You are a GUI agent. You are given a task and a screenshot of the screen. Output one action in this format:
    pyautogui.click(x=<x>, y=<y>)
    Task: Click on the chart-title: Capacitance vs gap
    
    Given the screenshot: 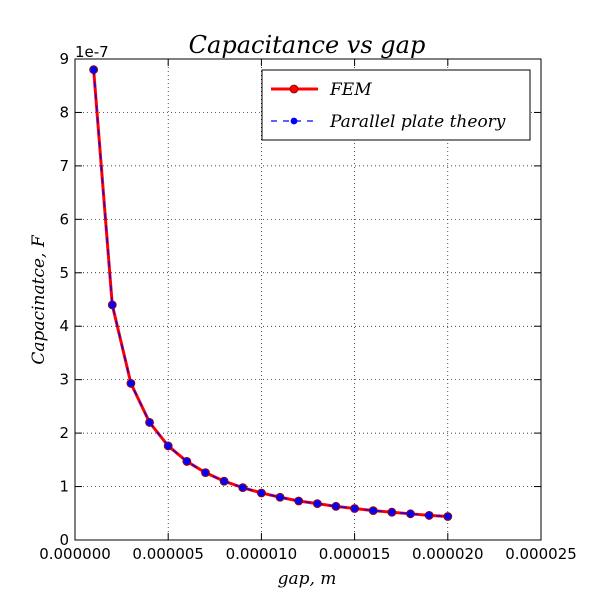 What is the action you would take?
    pyautogui.click(x=307, y=45)
    